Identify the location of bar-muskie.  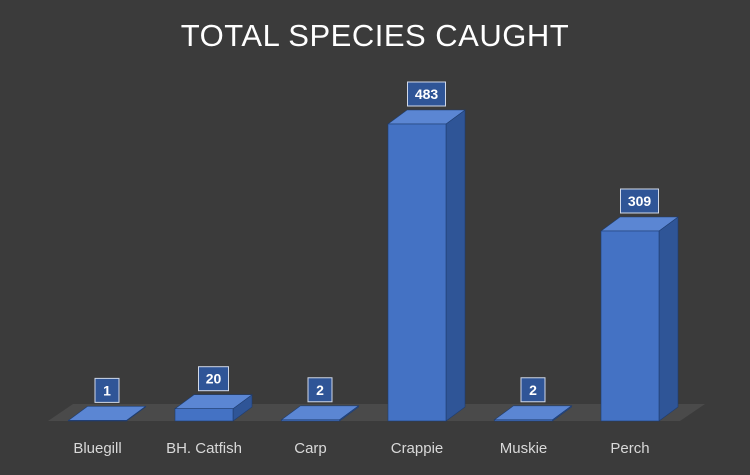
(533, 413).